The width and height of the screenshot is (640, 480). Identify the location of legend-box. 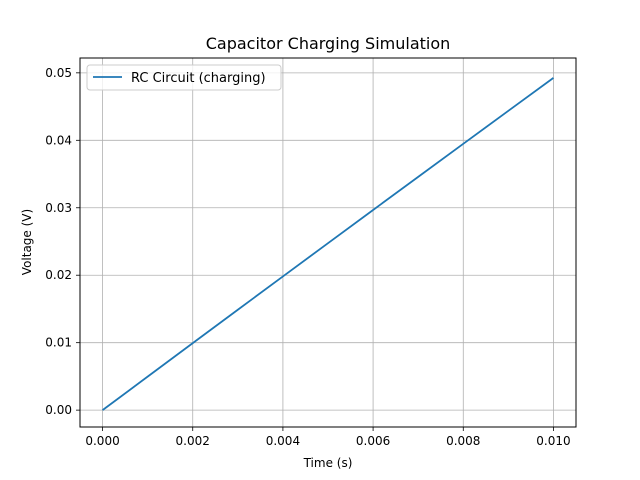
(184, 77).